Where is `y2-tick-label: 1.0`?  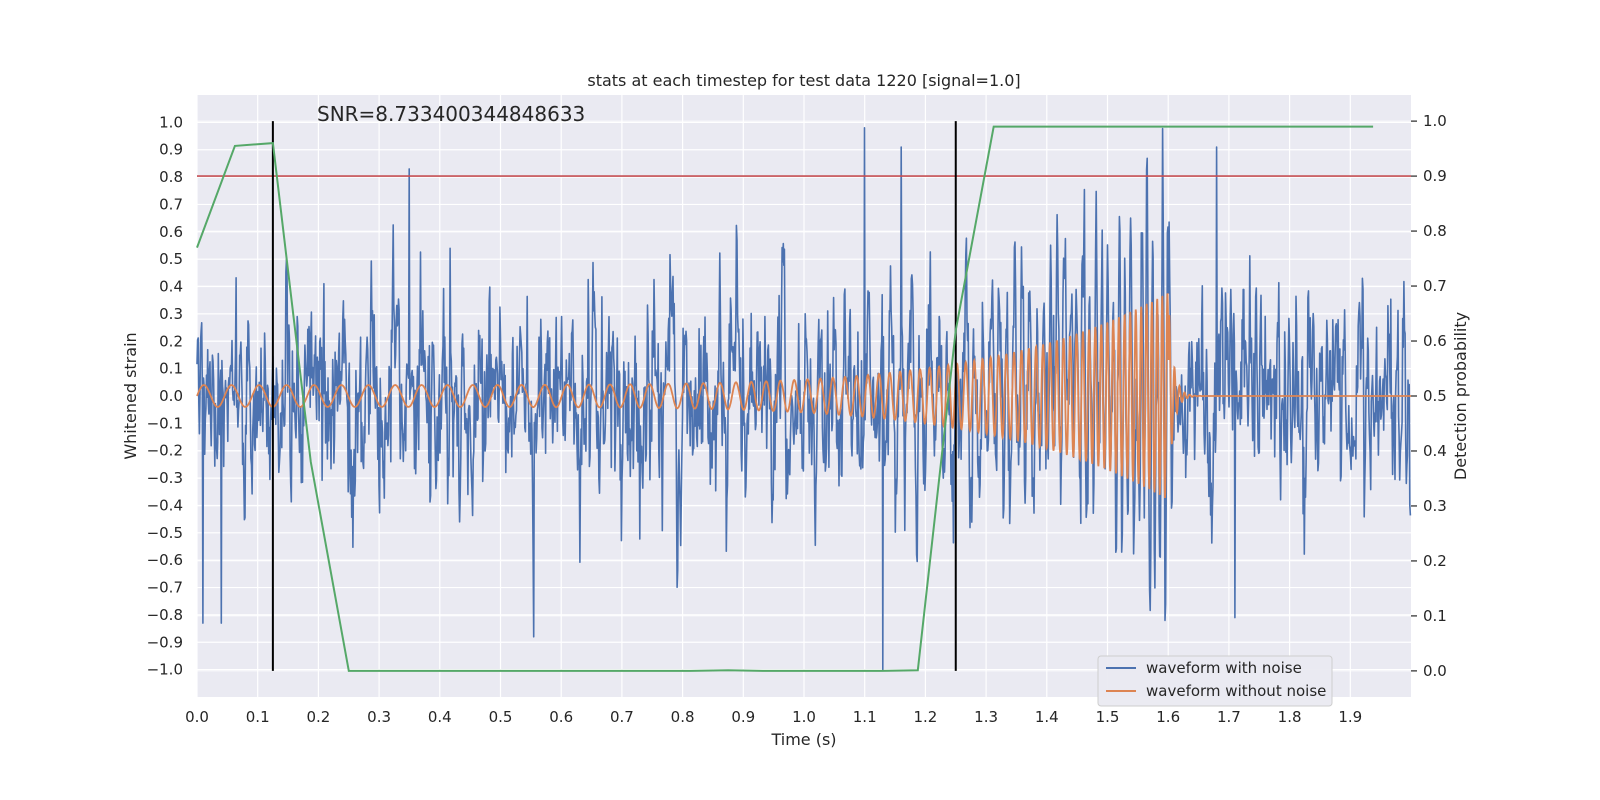 y2-tick-label: 1.0 is located at coordinates (1435, 121).